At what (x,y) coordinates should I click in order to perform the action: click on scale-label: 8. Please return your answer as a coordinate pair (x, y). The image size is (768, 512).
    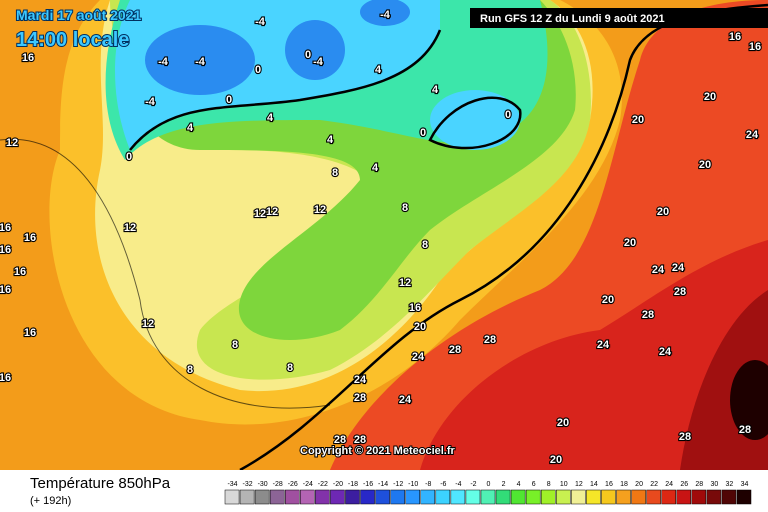
    Looking at the image, I should click on (549, 484).